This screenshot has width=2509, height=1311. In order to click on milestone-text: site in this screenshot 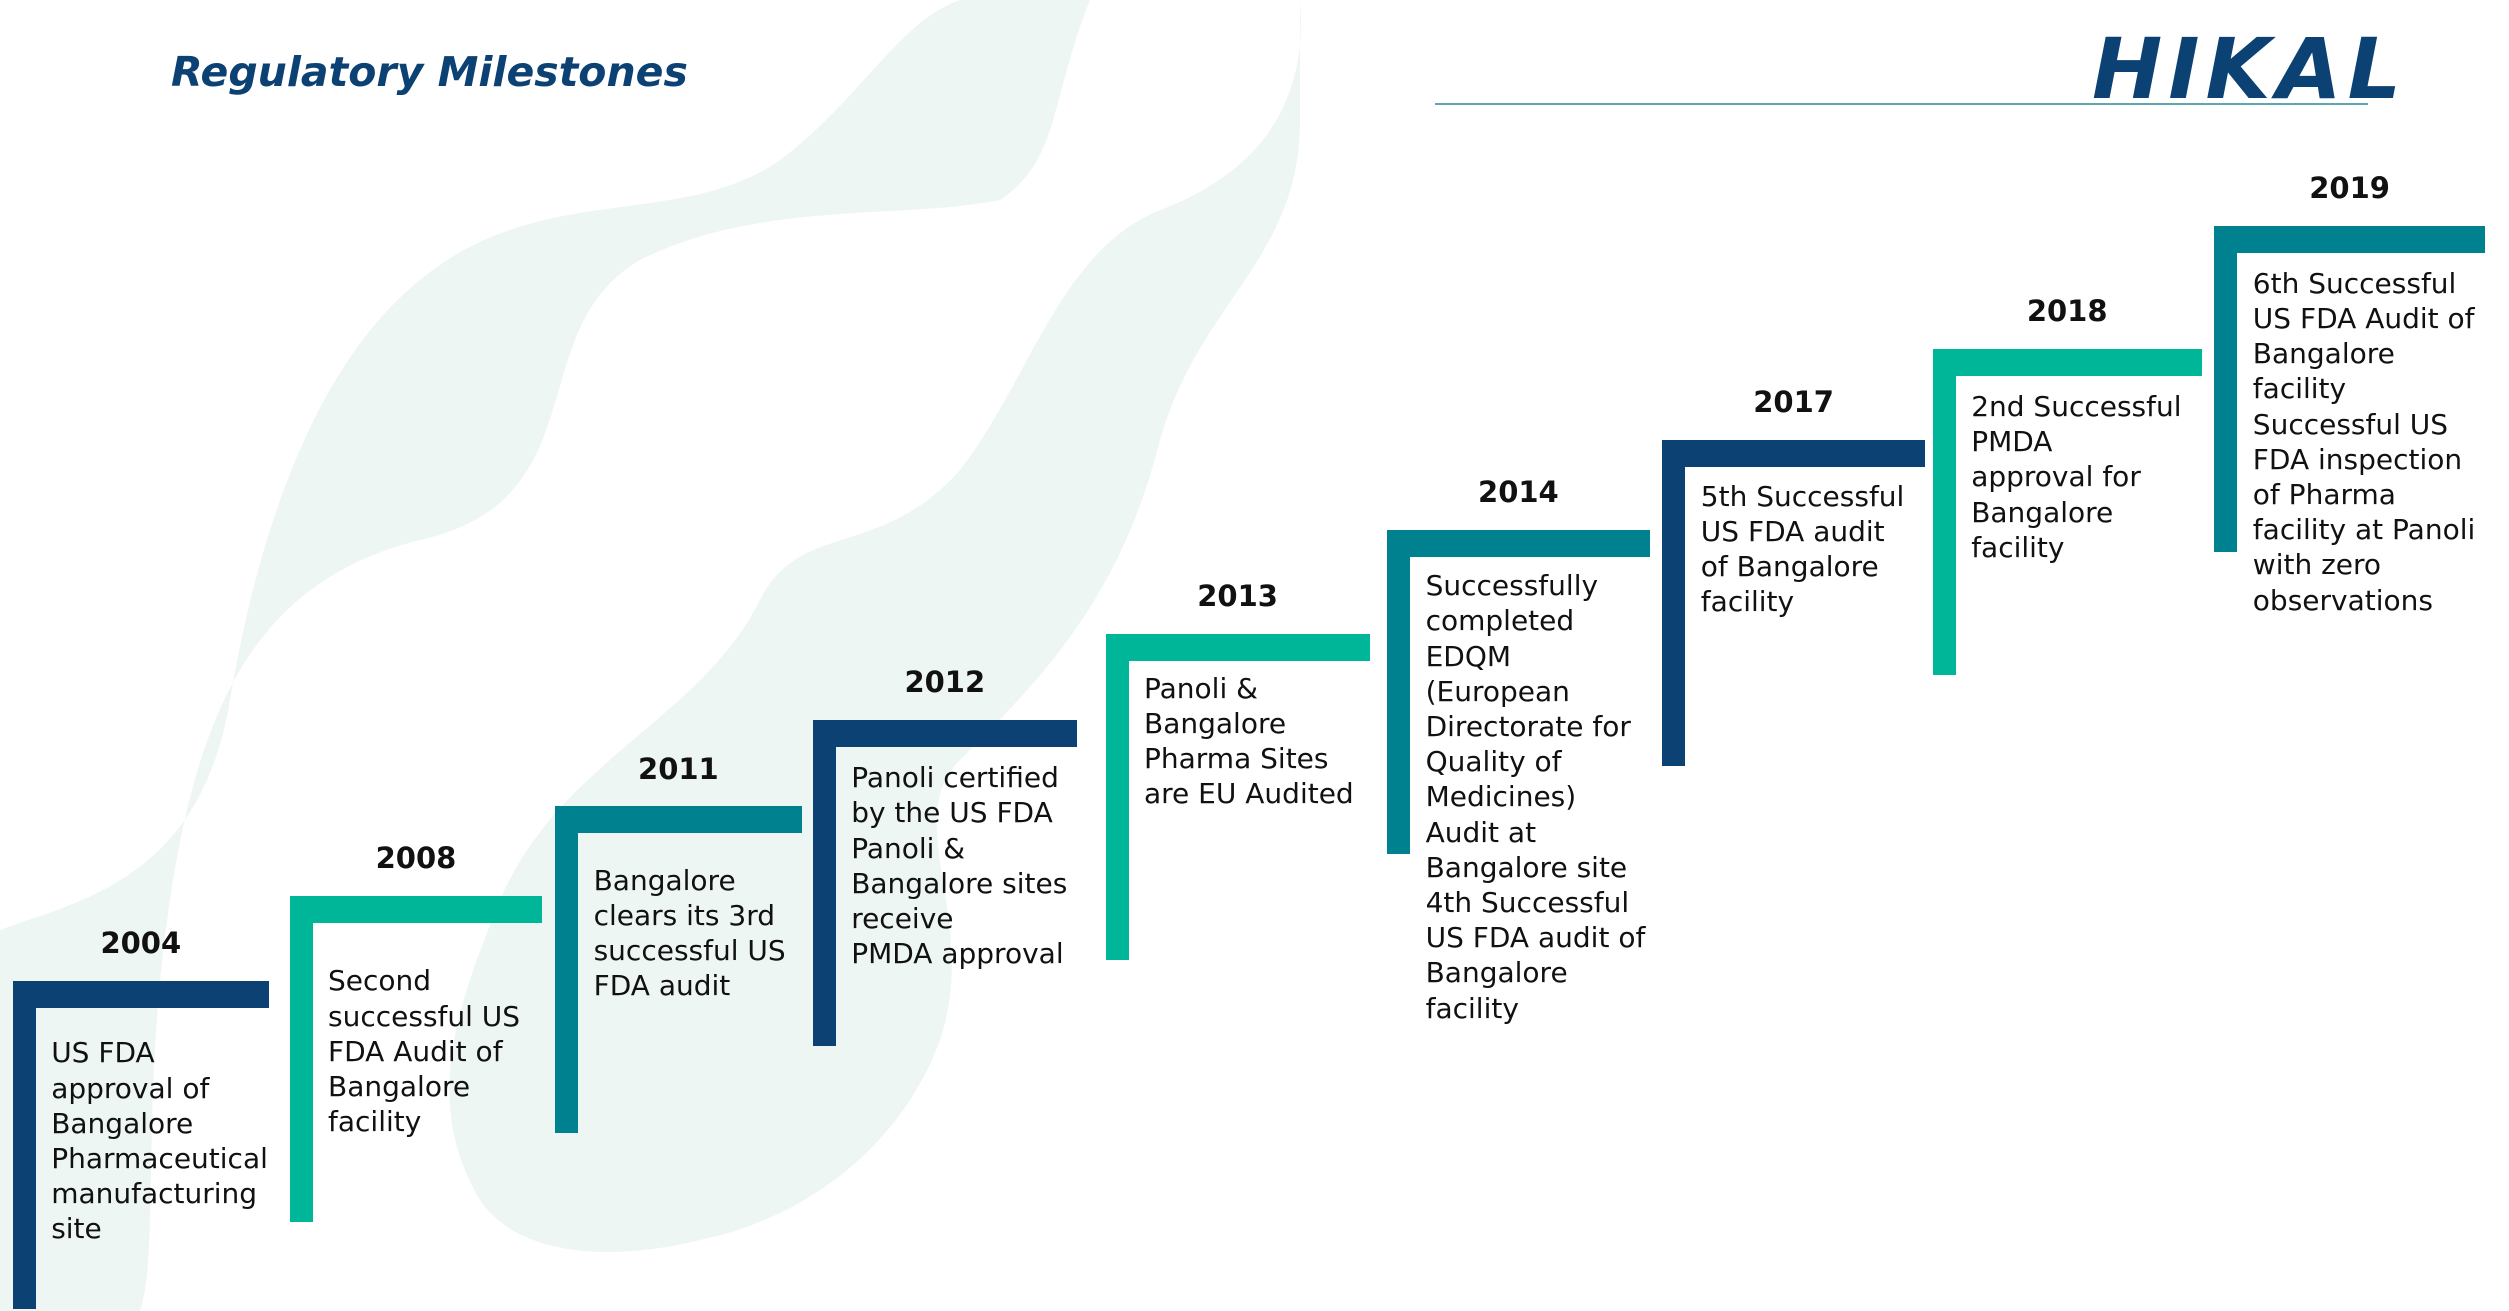, I will do `click(76, 1229)`.